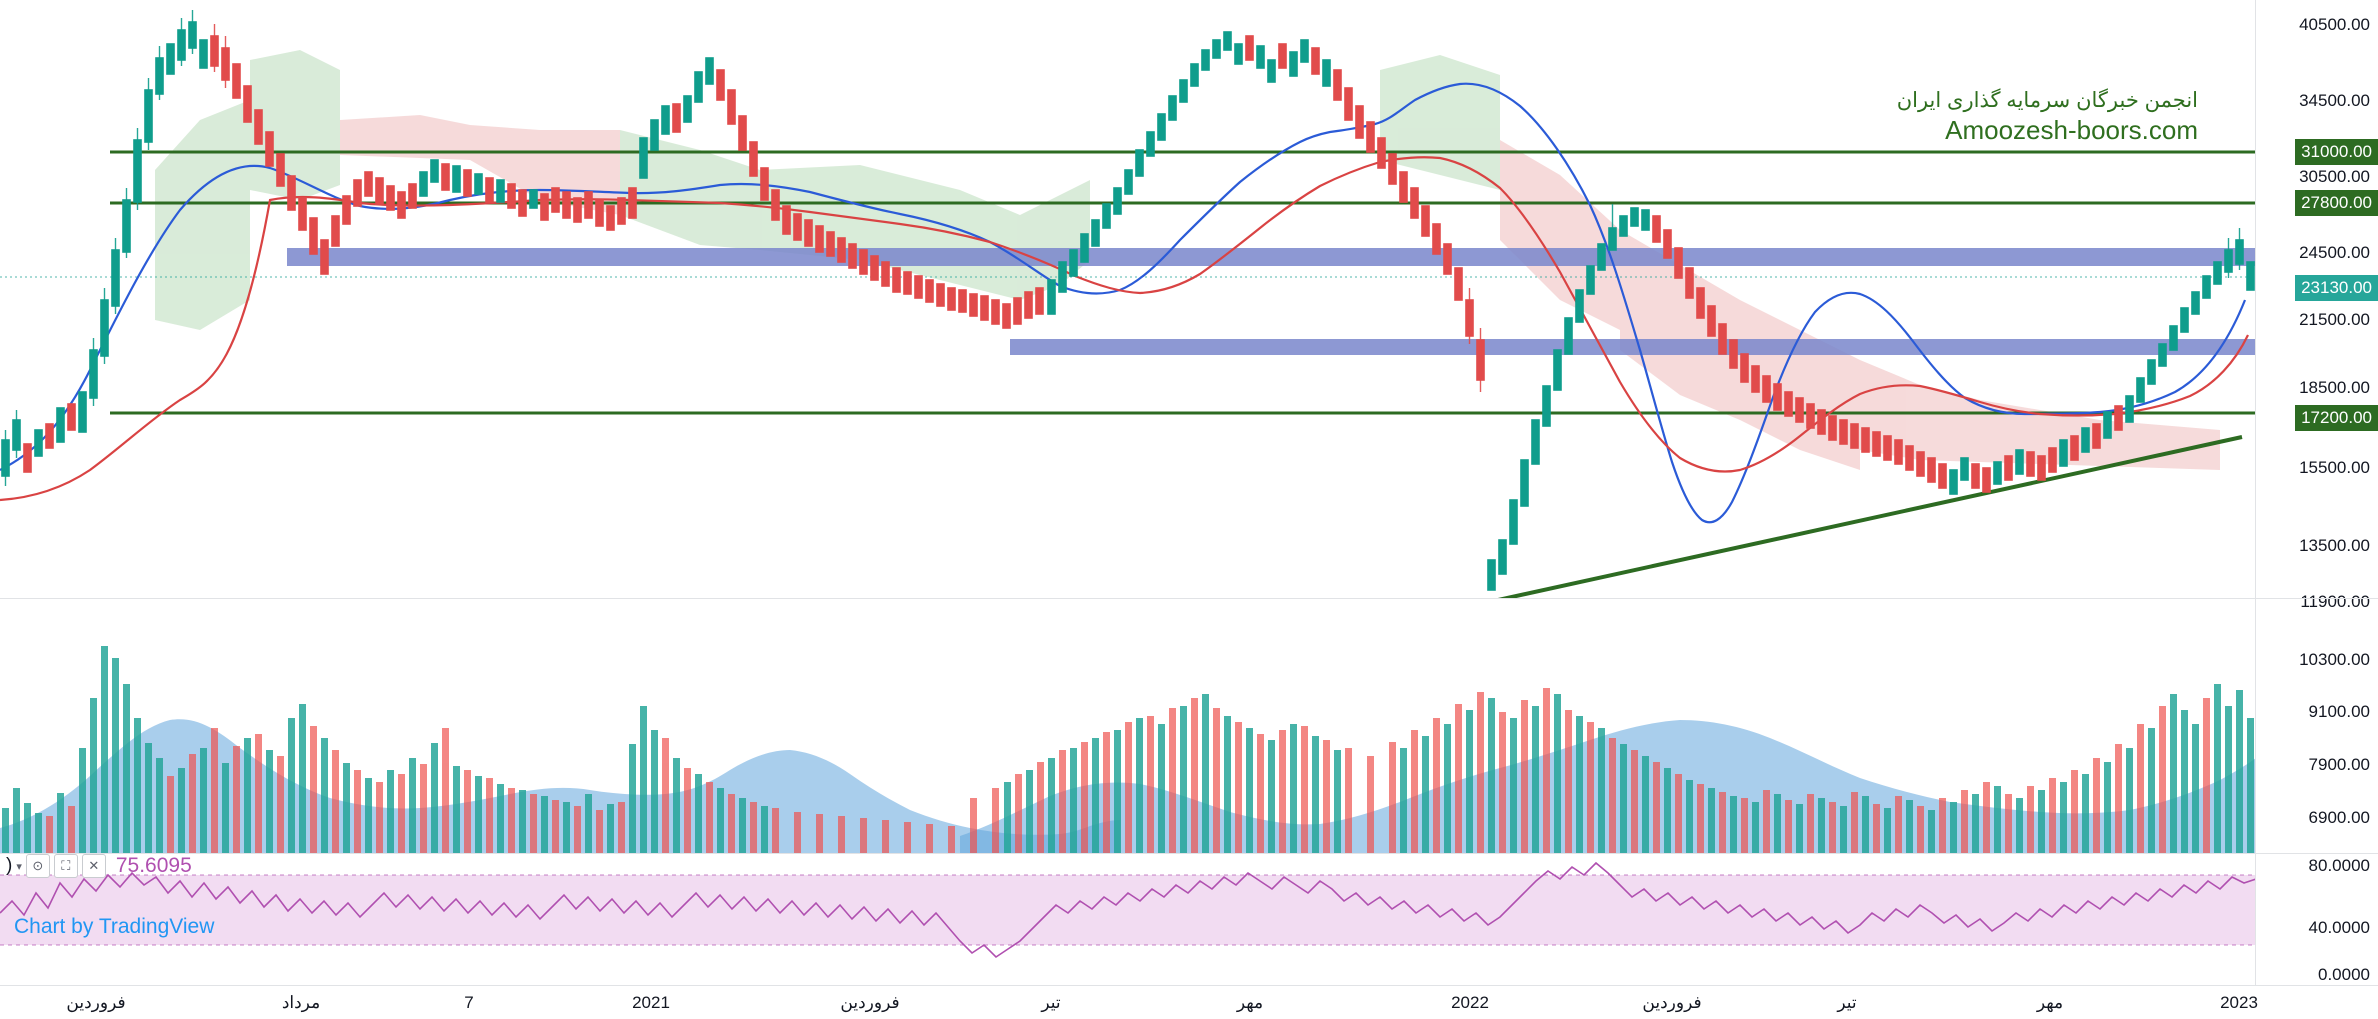 The image size is (2378, 1019). Describe the element at coordinates (37, 866) in the screenshot. I see `settings-icon: ⊙` at that location.